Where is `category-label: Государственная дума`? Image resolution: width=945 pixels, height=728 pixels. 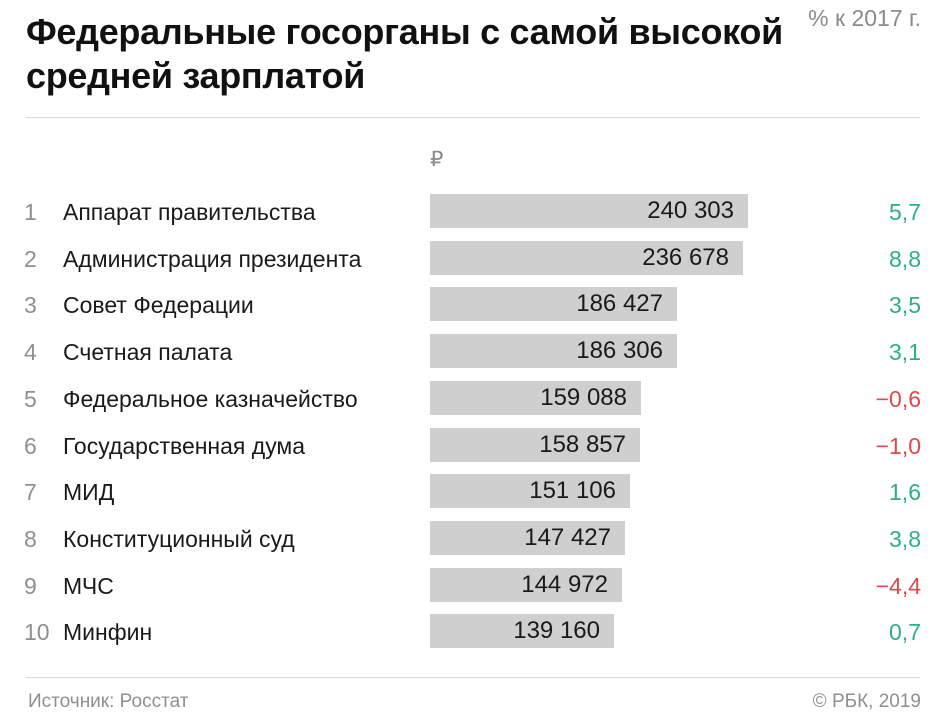 category-label: Государственная дума is located at coordinates (184, 446).